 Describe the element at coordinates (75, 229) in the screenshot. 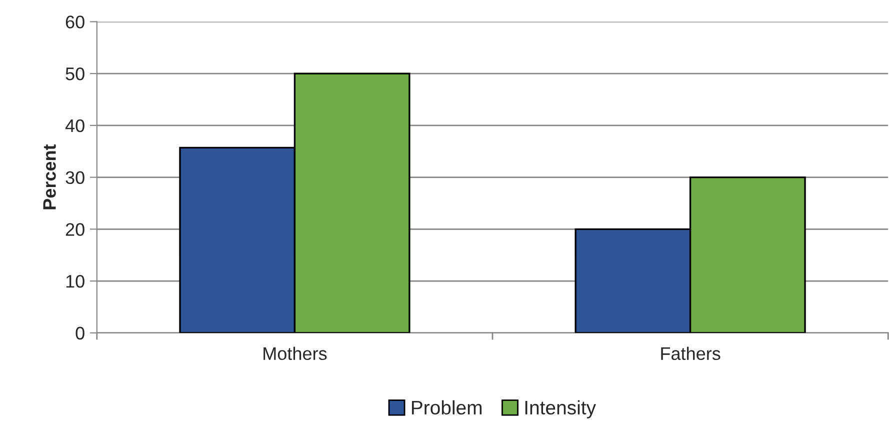

I see `y-tick-label: 20` at that location.